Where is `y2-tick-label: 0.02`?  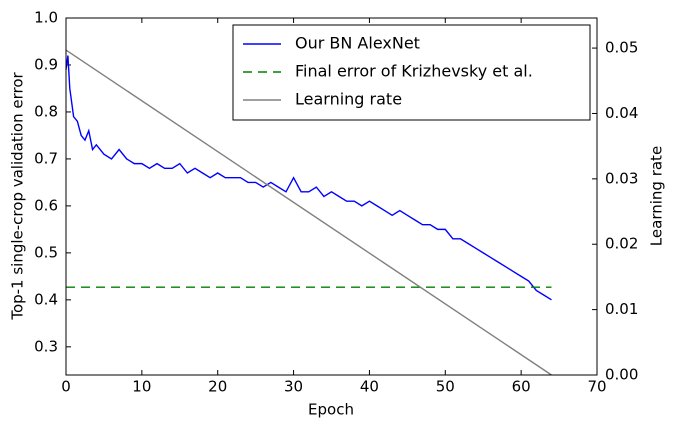 y2-tick-label: 0.02 is located at coordinates (621, 244).